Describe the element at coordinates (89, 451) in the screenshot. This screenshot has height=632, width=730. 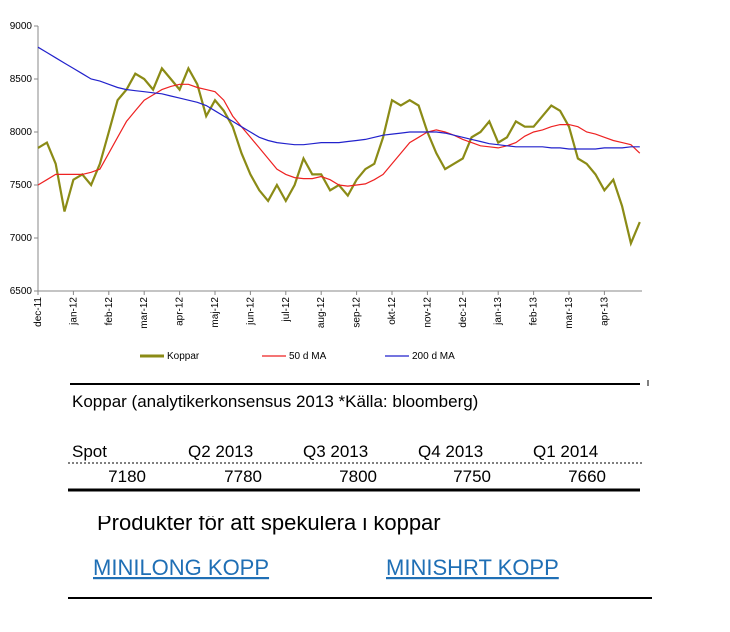
I see `table-header: Spot` at that location.